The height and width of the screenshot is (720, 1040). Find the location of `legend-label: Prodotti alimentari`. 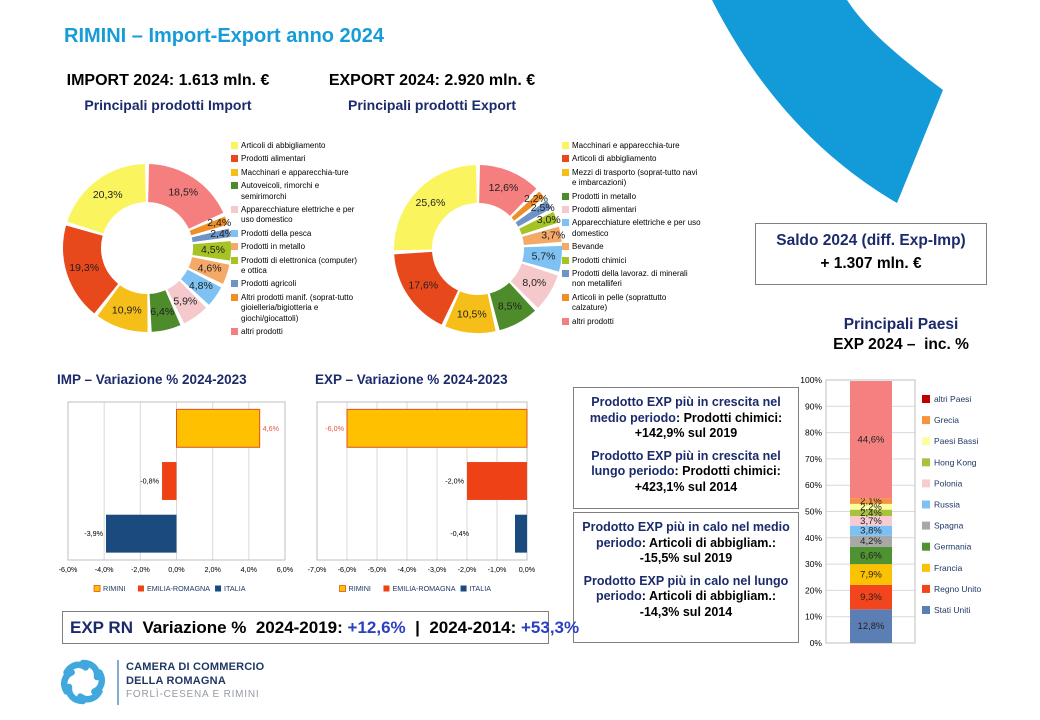

legend-label: Prodotti alimentari is located at coordinates (273, 159).